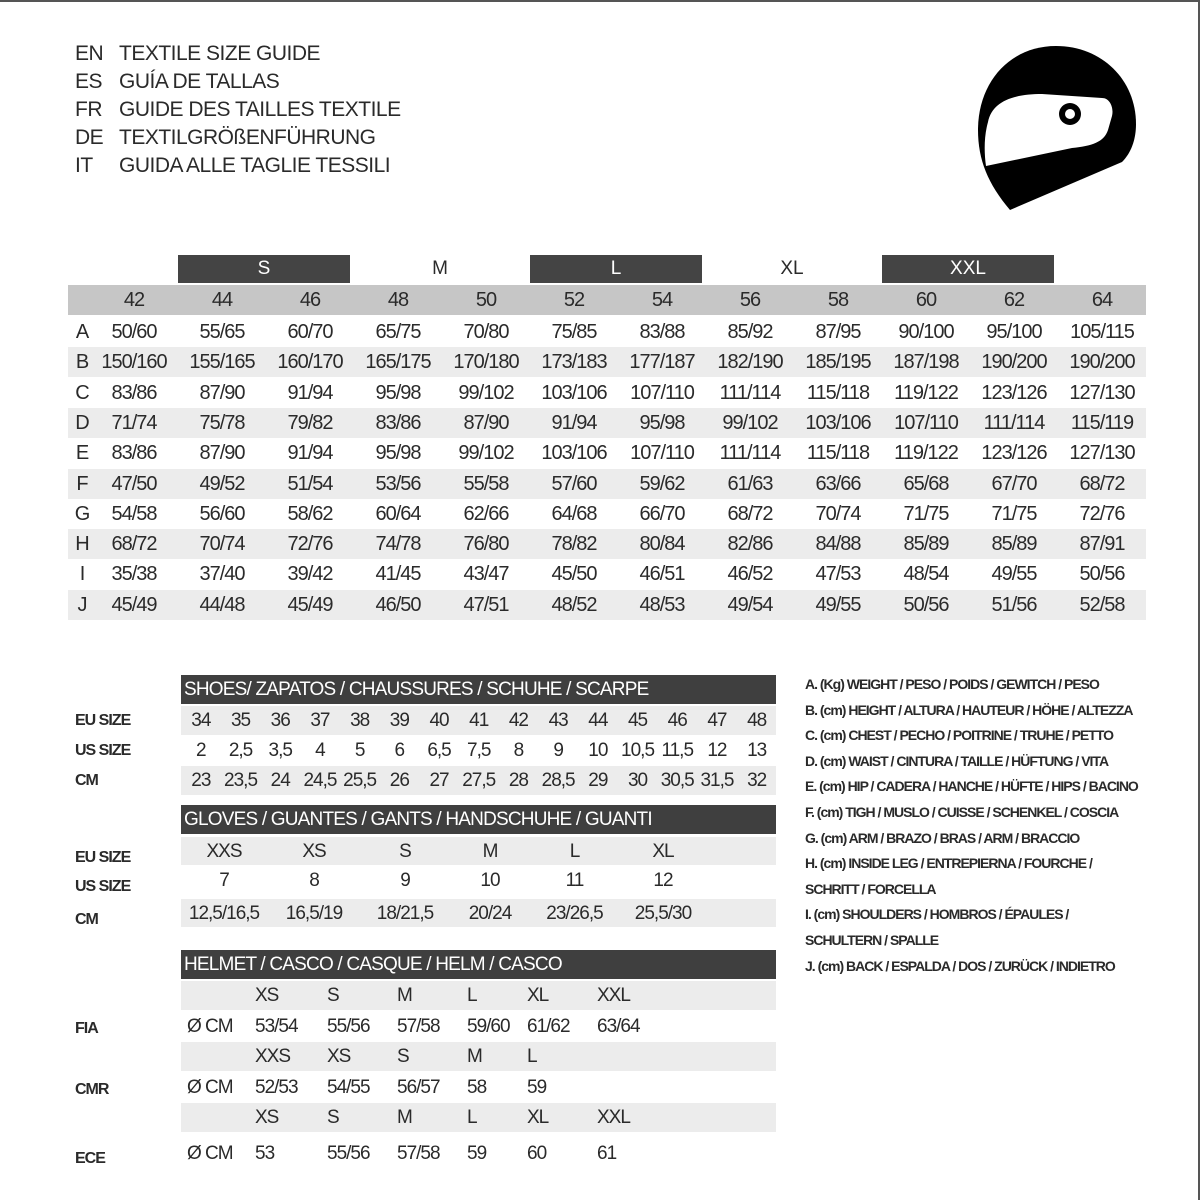 The image size is (1200, 1200). What do you see at coordinates (1014, 483) in the screenshot?
I see `table-cell: 67/70` at bounding box center [1014, 483].